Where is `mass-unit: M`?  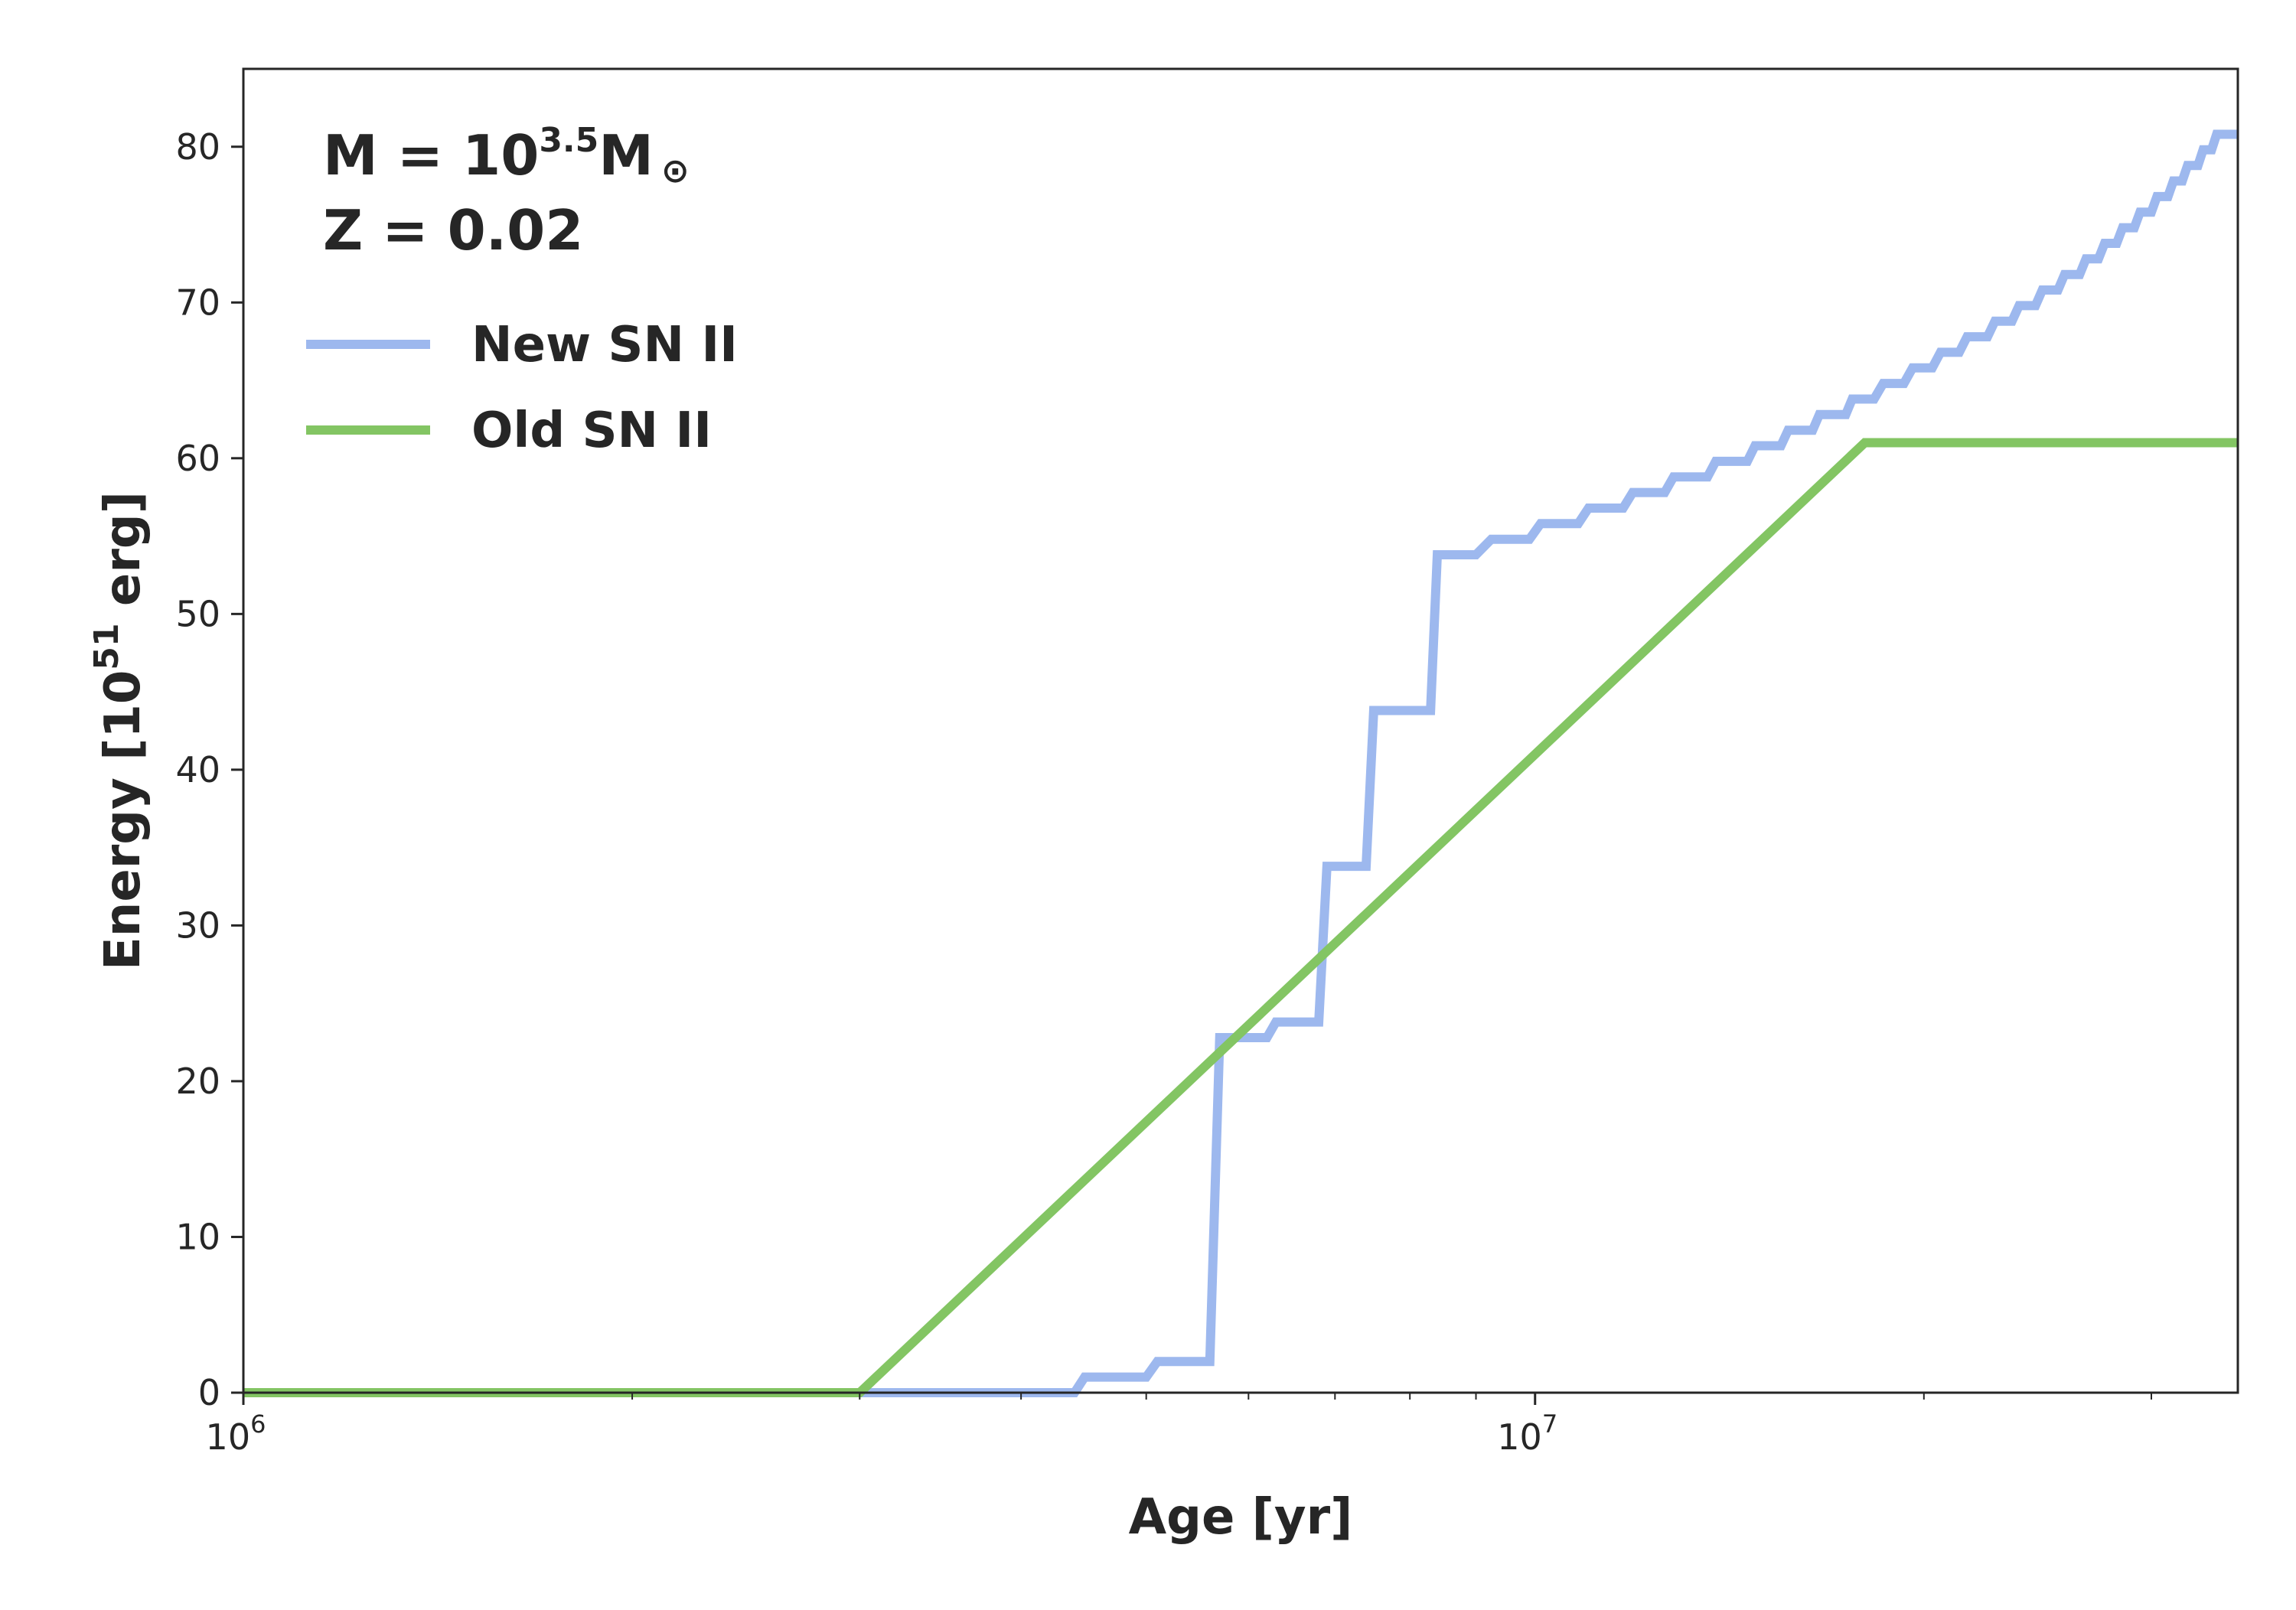
mass-unit: M is located at coordinates (626, 155).